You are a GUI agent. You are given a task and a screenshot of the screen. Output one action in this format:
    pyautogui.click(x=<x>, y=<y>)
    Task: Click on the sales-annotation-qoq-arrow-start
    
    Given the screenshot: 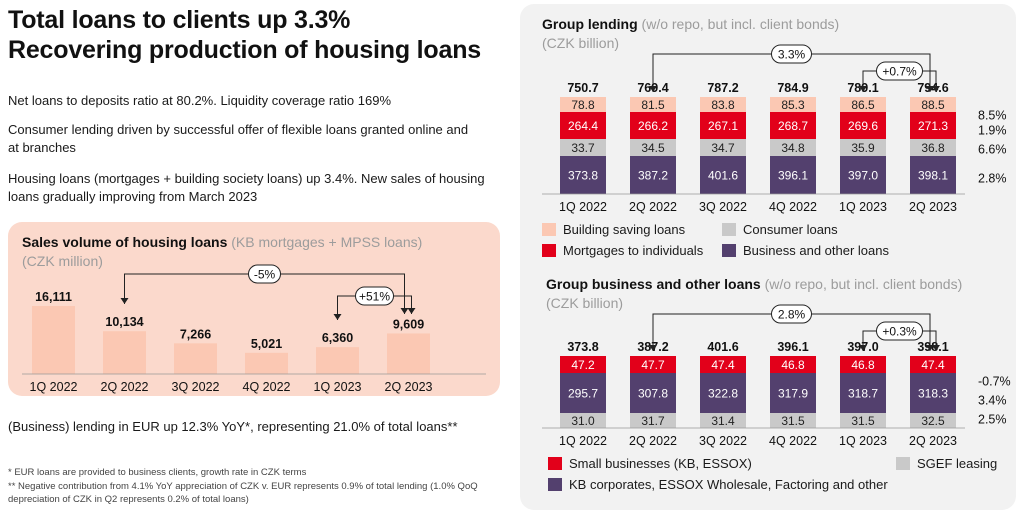 What is the action you would take?
    pyautogui.click(x=337, y=317)
    